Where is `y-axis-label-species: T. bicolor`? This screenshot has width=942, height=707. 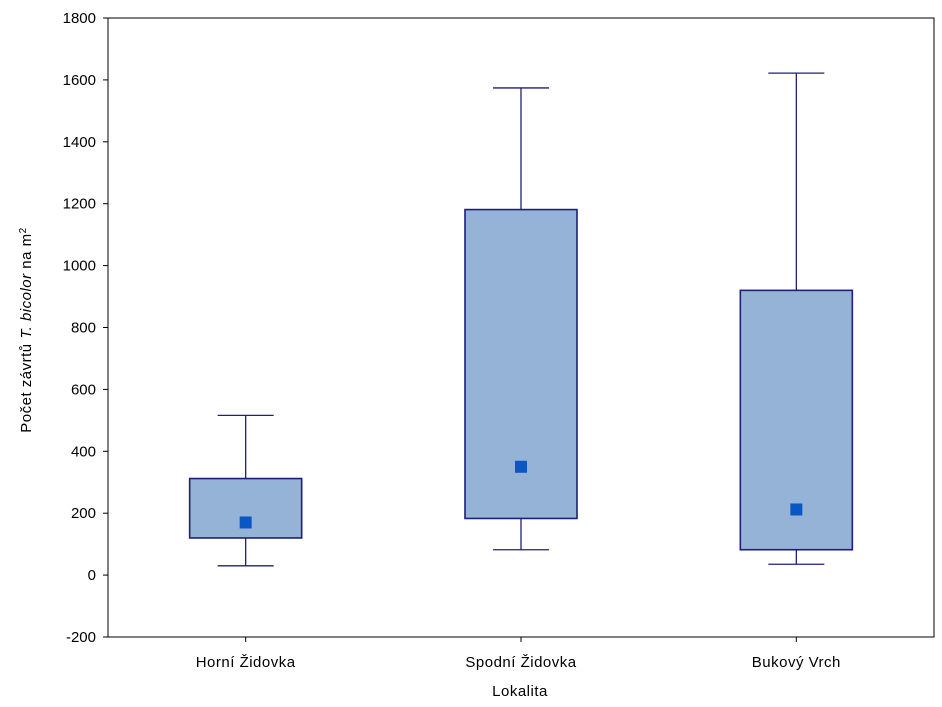
y-axis-label-species: T. bicolor is located at coordinates (26, 306).